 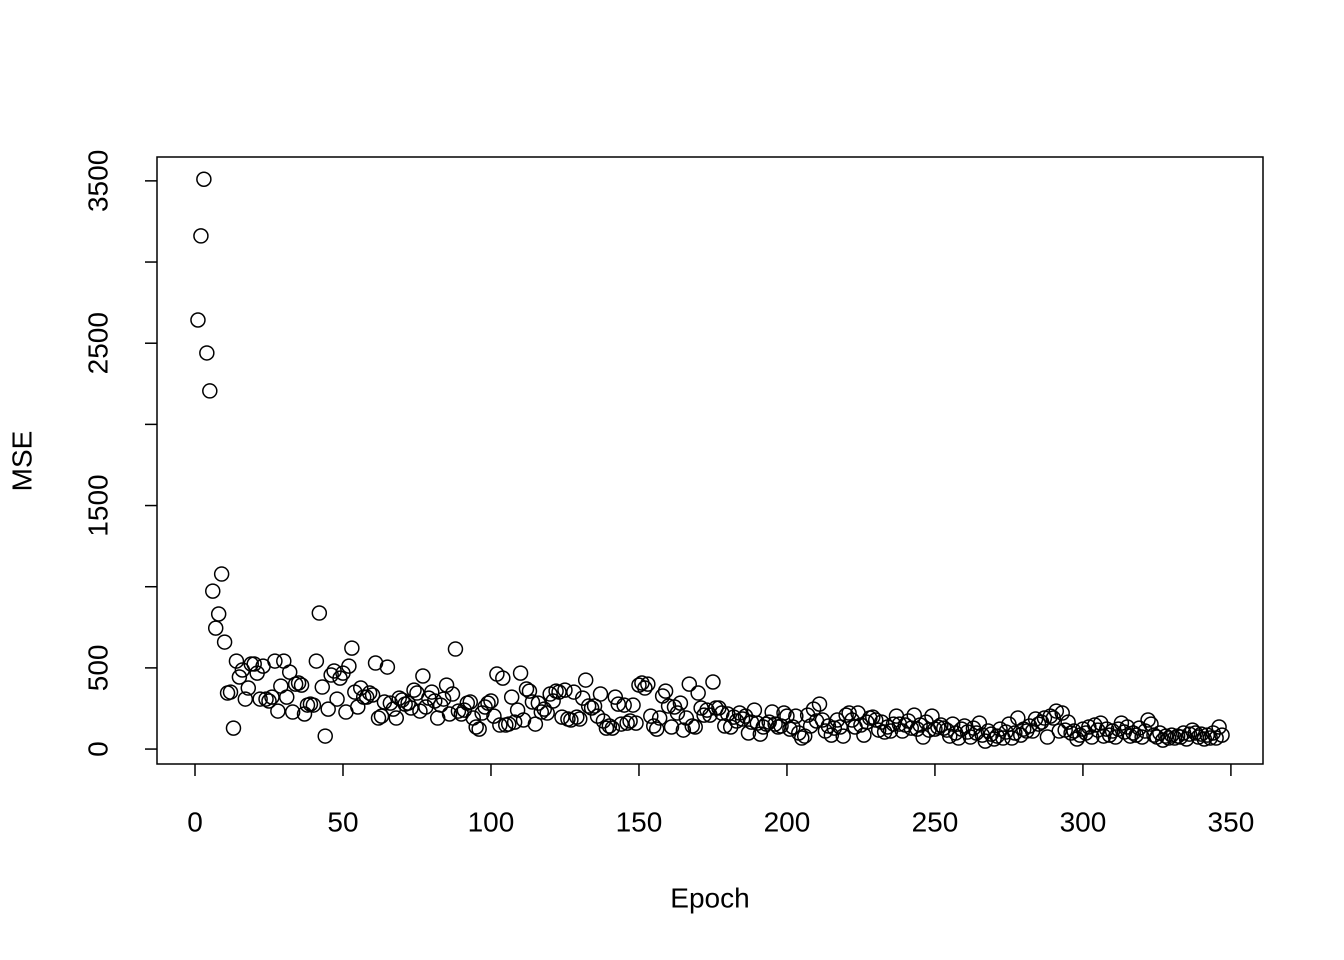 What do you see at coordinates (709, 897) in the screenshot?
I see `x-axis-label: Epoch` at bounding box center [709, 897].